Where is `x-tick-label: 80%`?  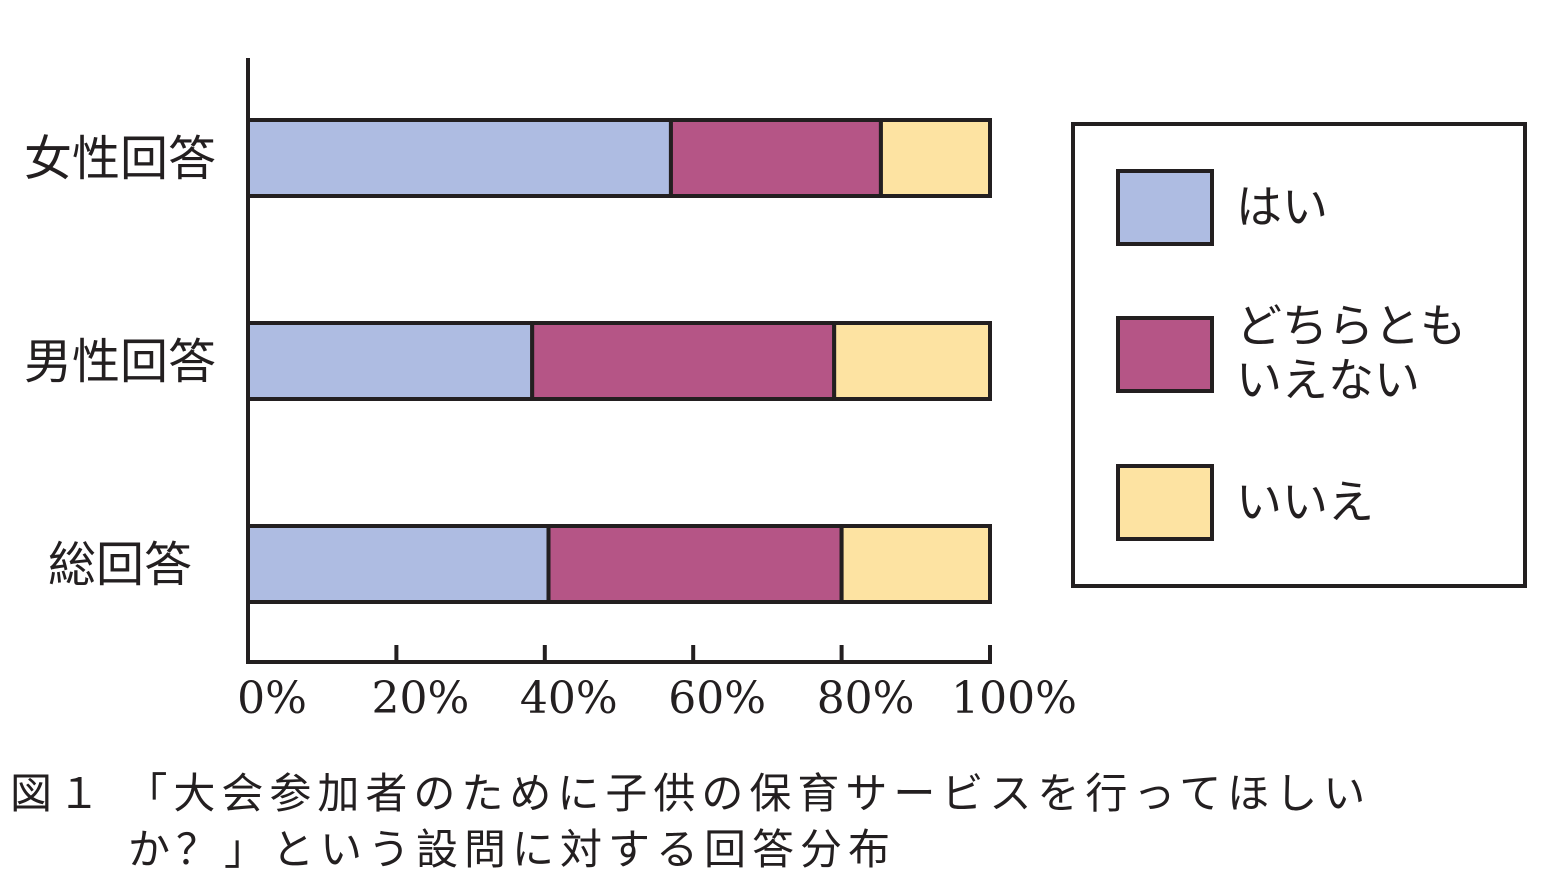 x-tick-label: 80% is located at coordinates (866, 698).